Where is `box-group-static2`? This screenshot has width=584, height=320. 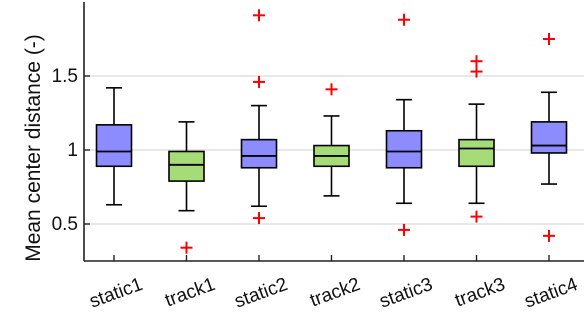
box-group-static2 is located at coordinates (259, 117).